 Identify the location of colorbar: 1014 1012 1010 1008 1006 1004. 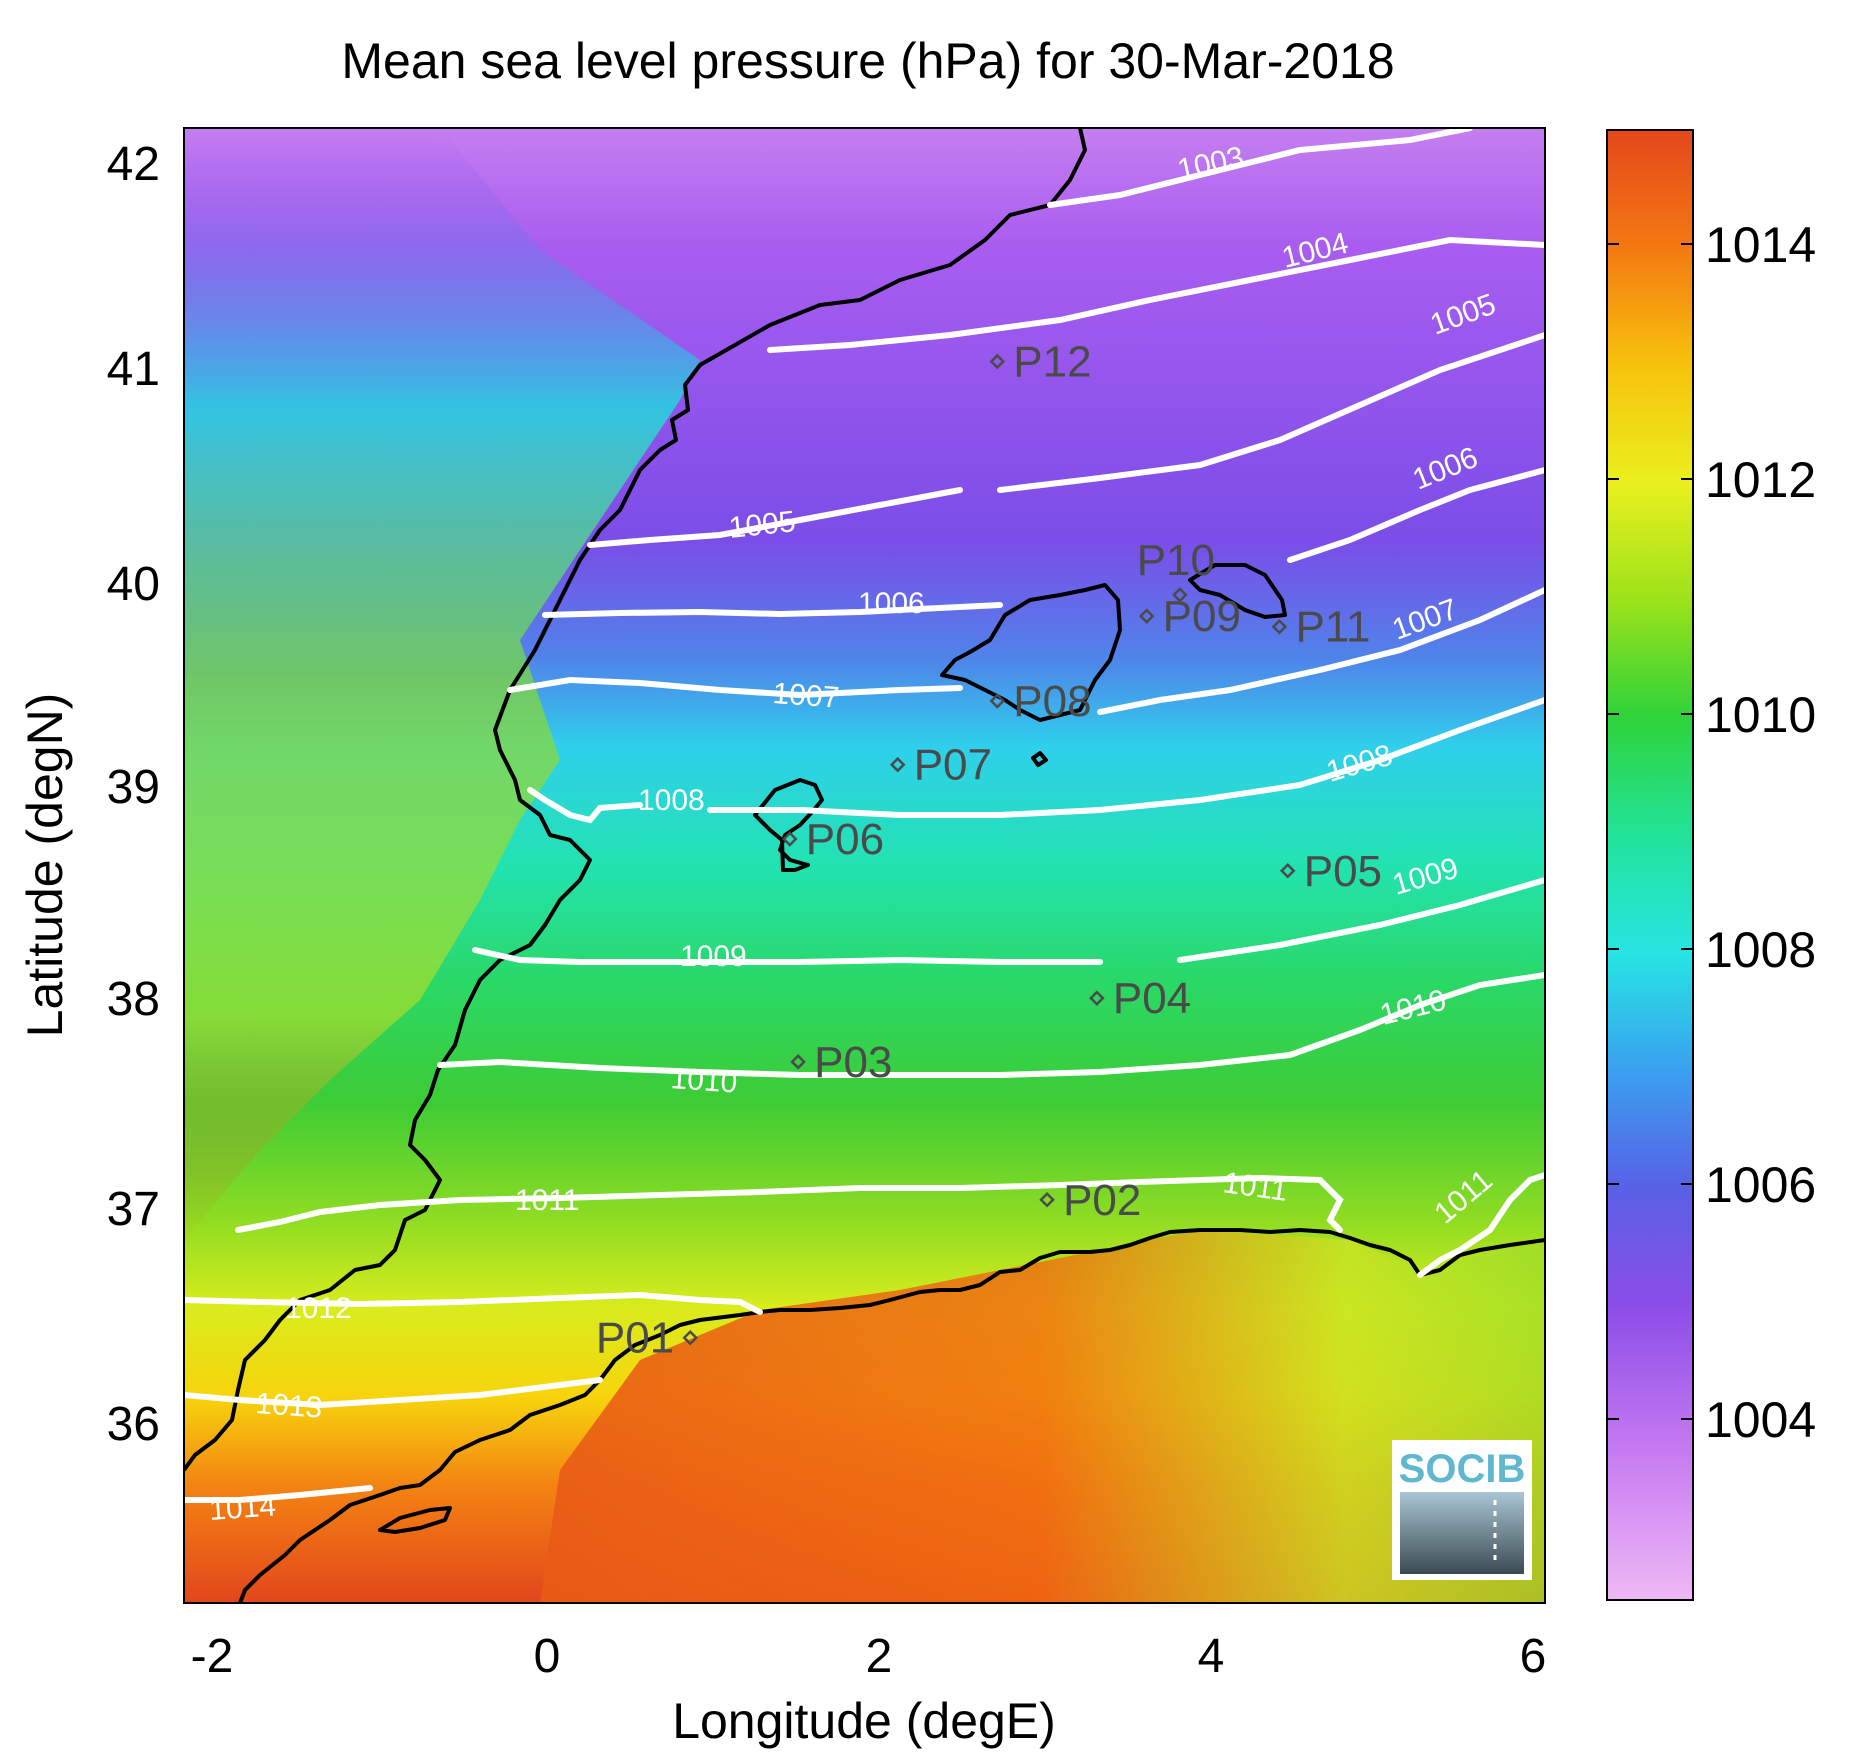
(1711, 865).